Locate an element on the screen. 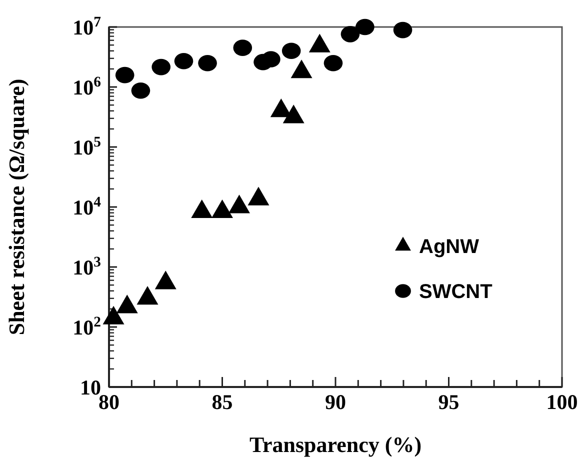 The image size is (585, 461). legend-label: AgNW is located at coordinates (449, 247).